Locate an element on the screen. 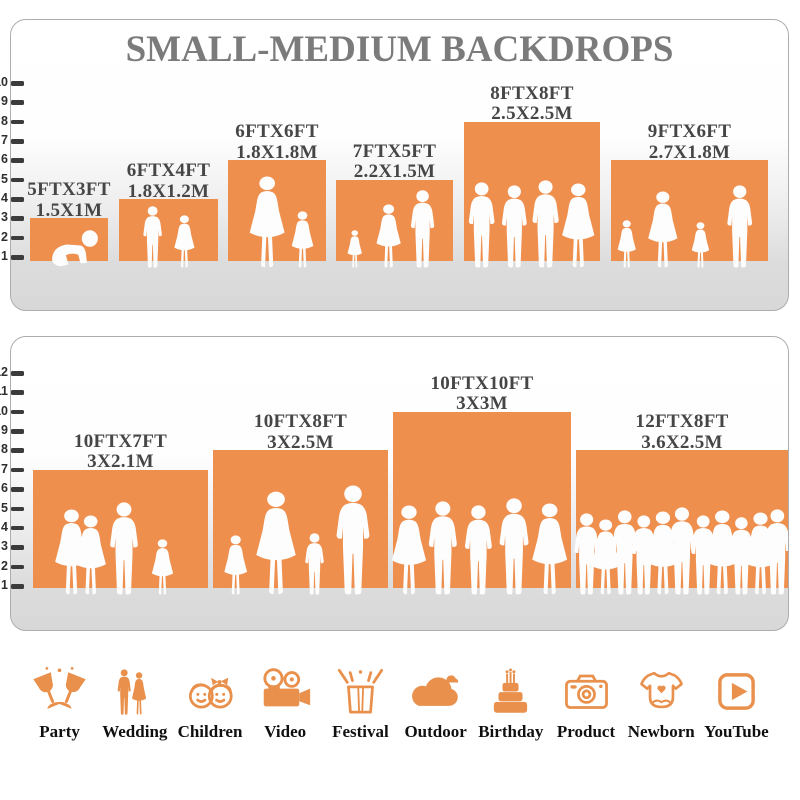 This screenshot has height=800, width=800. backdrop-size-label: 5FTX3FT 1.5X1M is located at coordinates (79, 200).